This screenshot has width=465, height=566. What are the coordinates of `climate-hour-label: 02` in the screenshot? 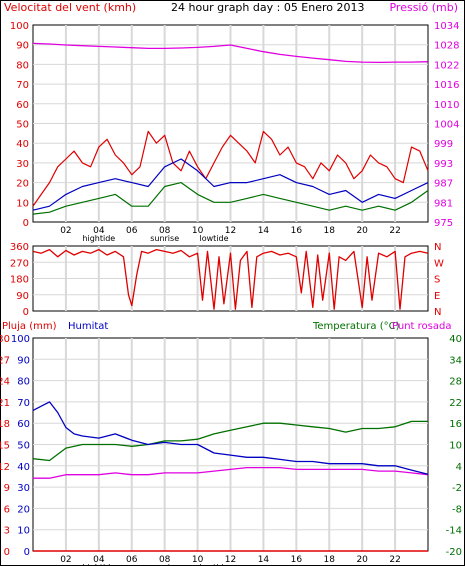 It's located at (65, 560).